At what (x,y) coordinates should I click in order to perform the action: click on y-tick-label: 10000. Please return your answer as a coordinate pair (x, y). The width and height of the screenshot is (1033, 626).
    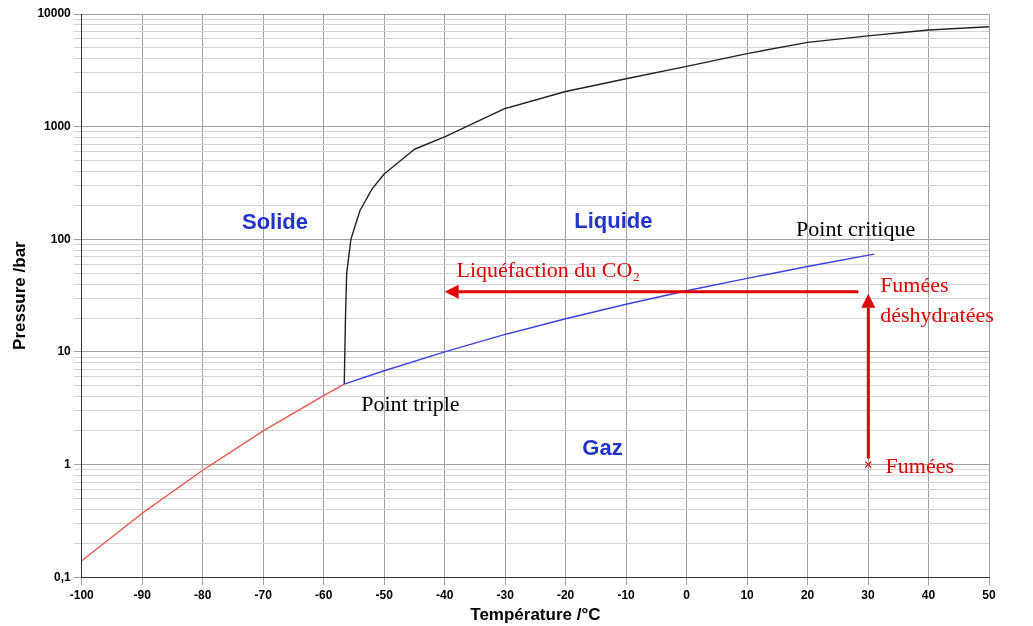
    Looking at the image, I should click on (54, 13).